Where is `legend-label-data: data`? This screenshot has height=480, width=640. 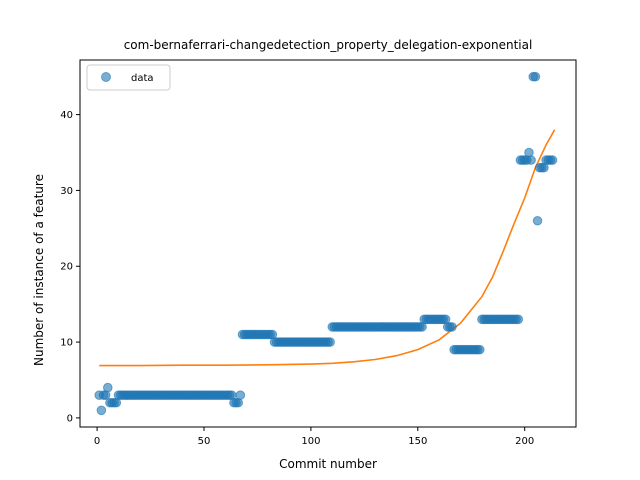
legend-label-data: data is located at coordinates (142, 78).